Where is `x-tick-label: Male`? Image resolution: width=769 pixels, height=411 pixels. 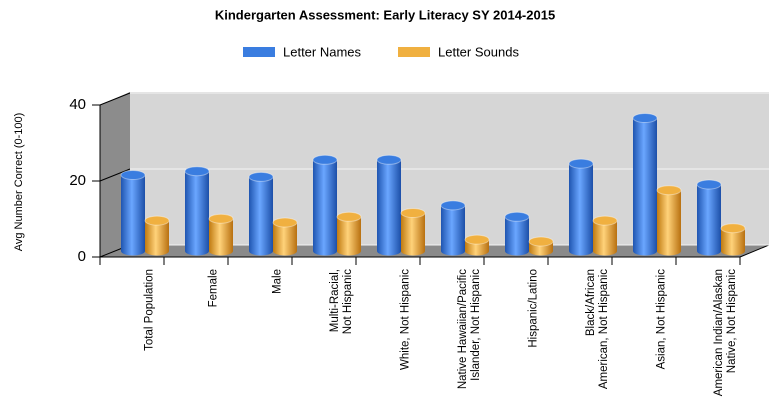
x-tick-label: Male is located at coordinates (277, 281).